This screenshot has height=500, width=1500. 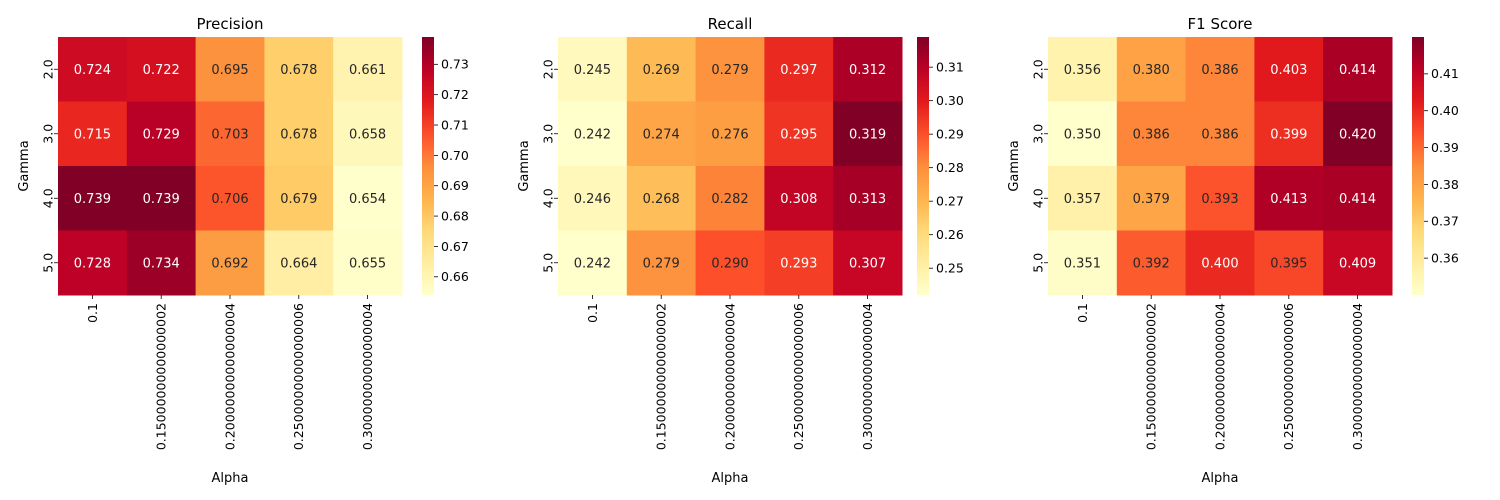 What do you see at coordinates (950, 268) in the screenshot?
I see `colorbar-tick-label: 0.25` at bounding box center [950, 268].